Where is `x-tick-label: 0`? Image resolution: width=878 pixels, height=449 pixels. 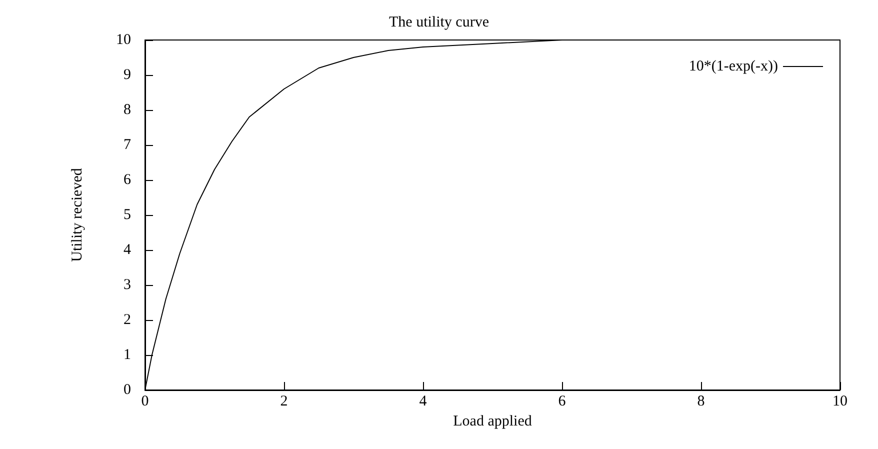
x-tick-label: 0 is located at coordinates (145, 402).